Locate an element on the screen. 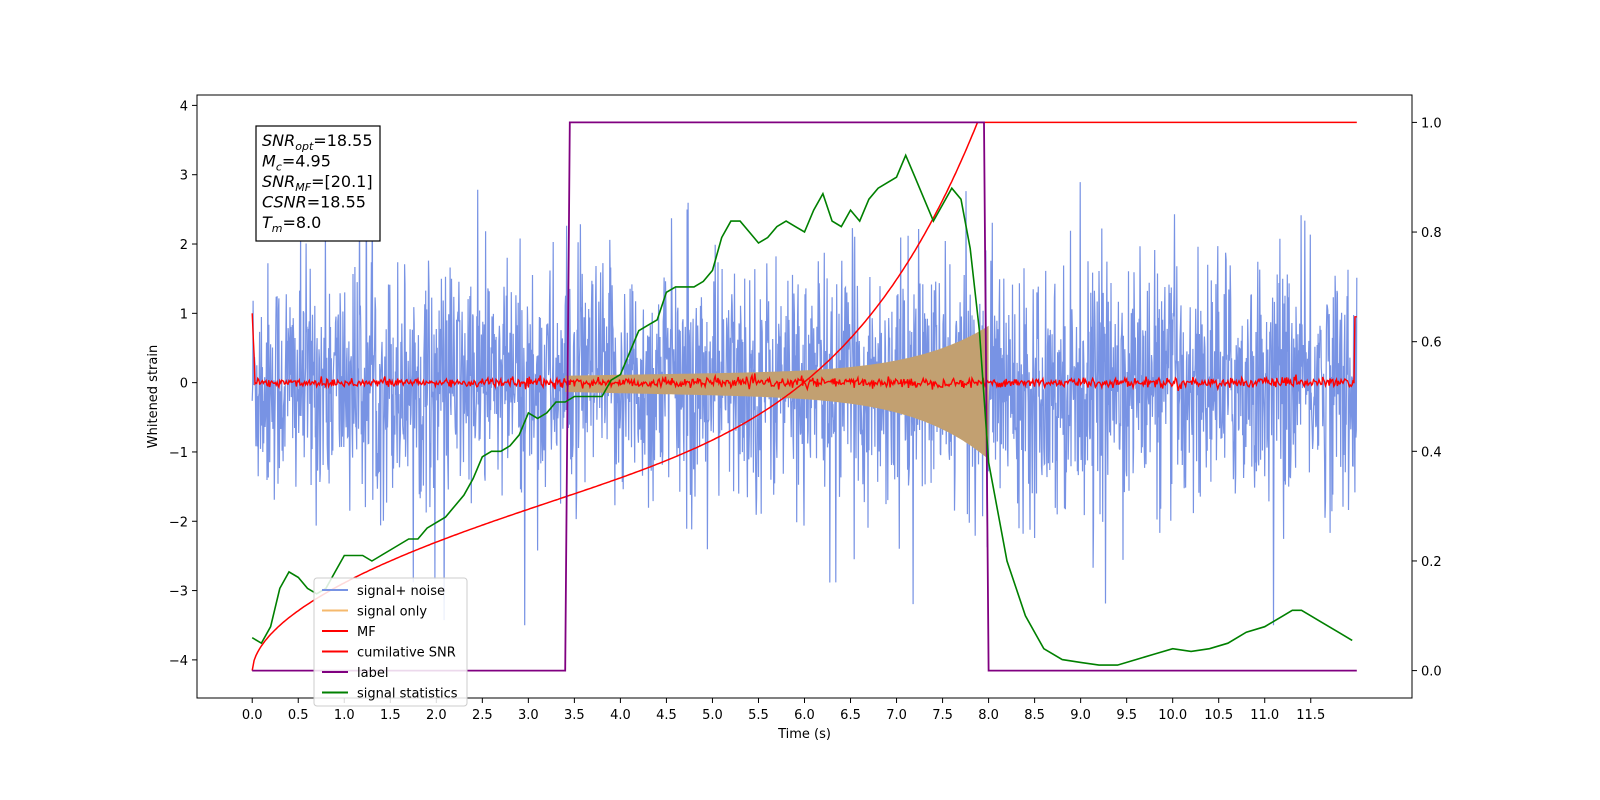 The image size is (1600, 800). x-tick-label: 9.5 is located at coordinates (1126, 715).